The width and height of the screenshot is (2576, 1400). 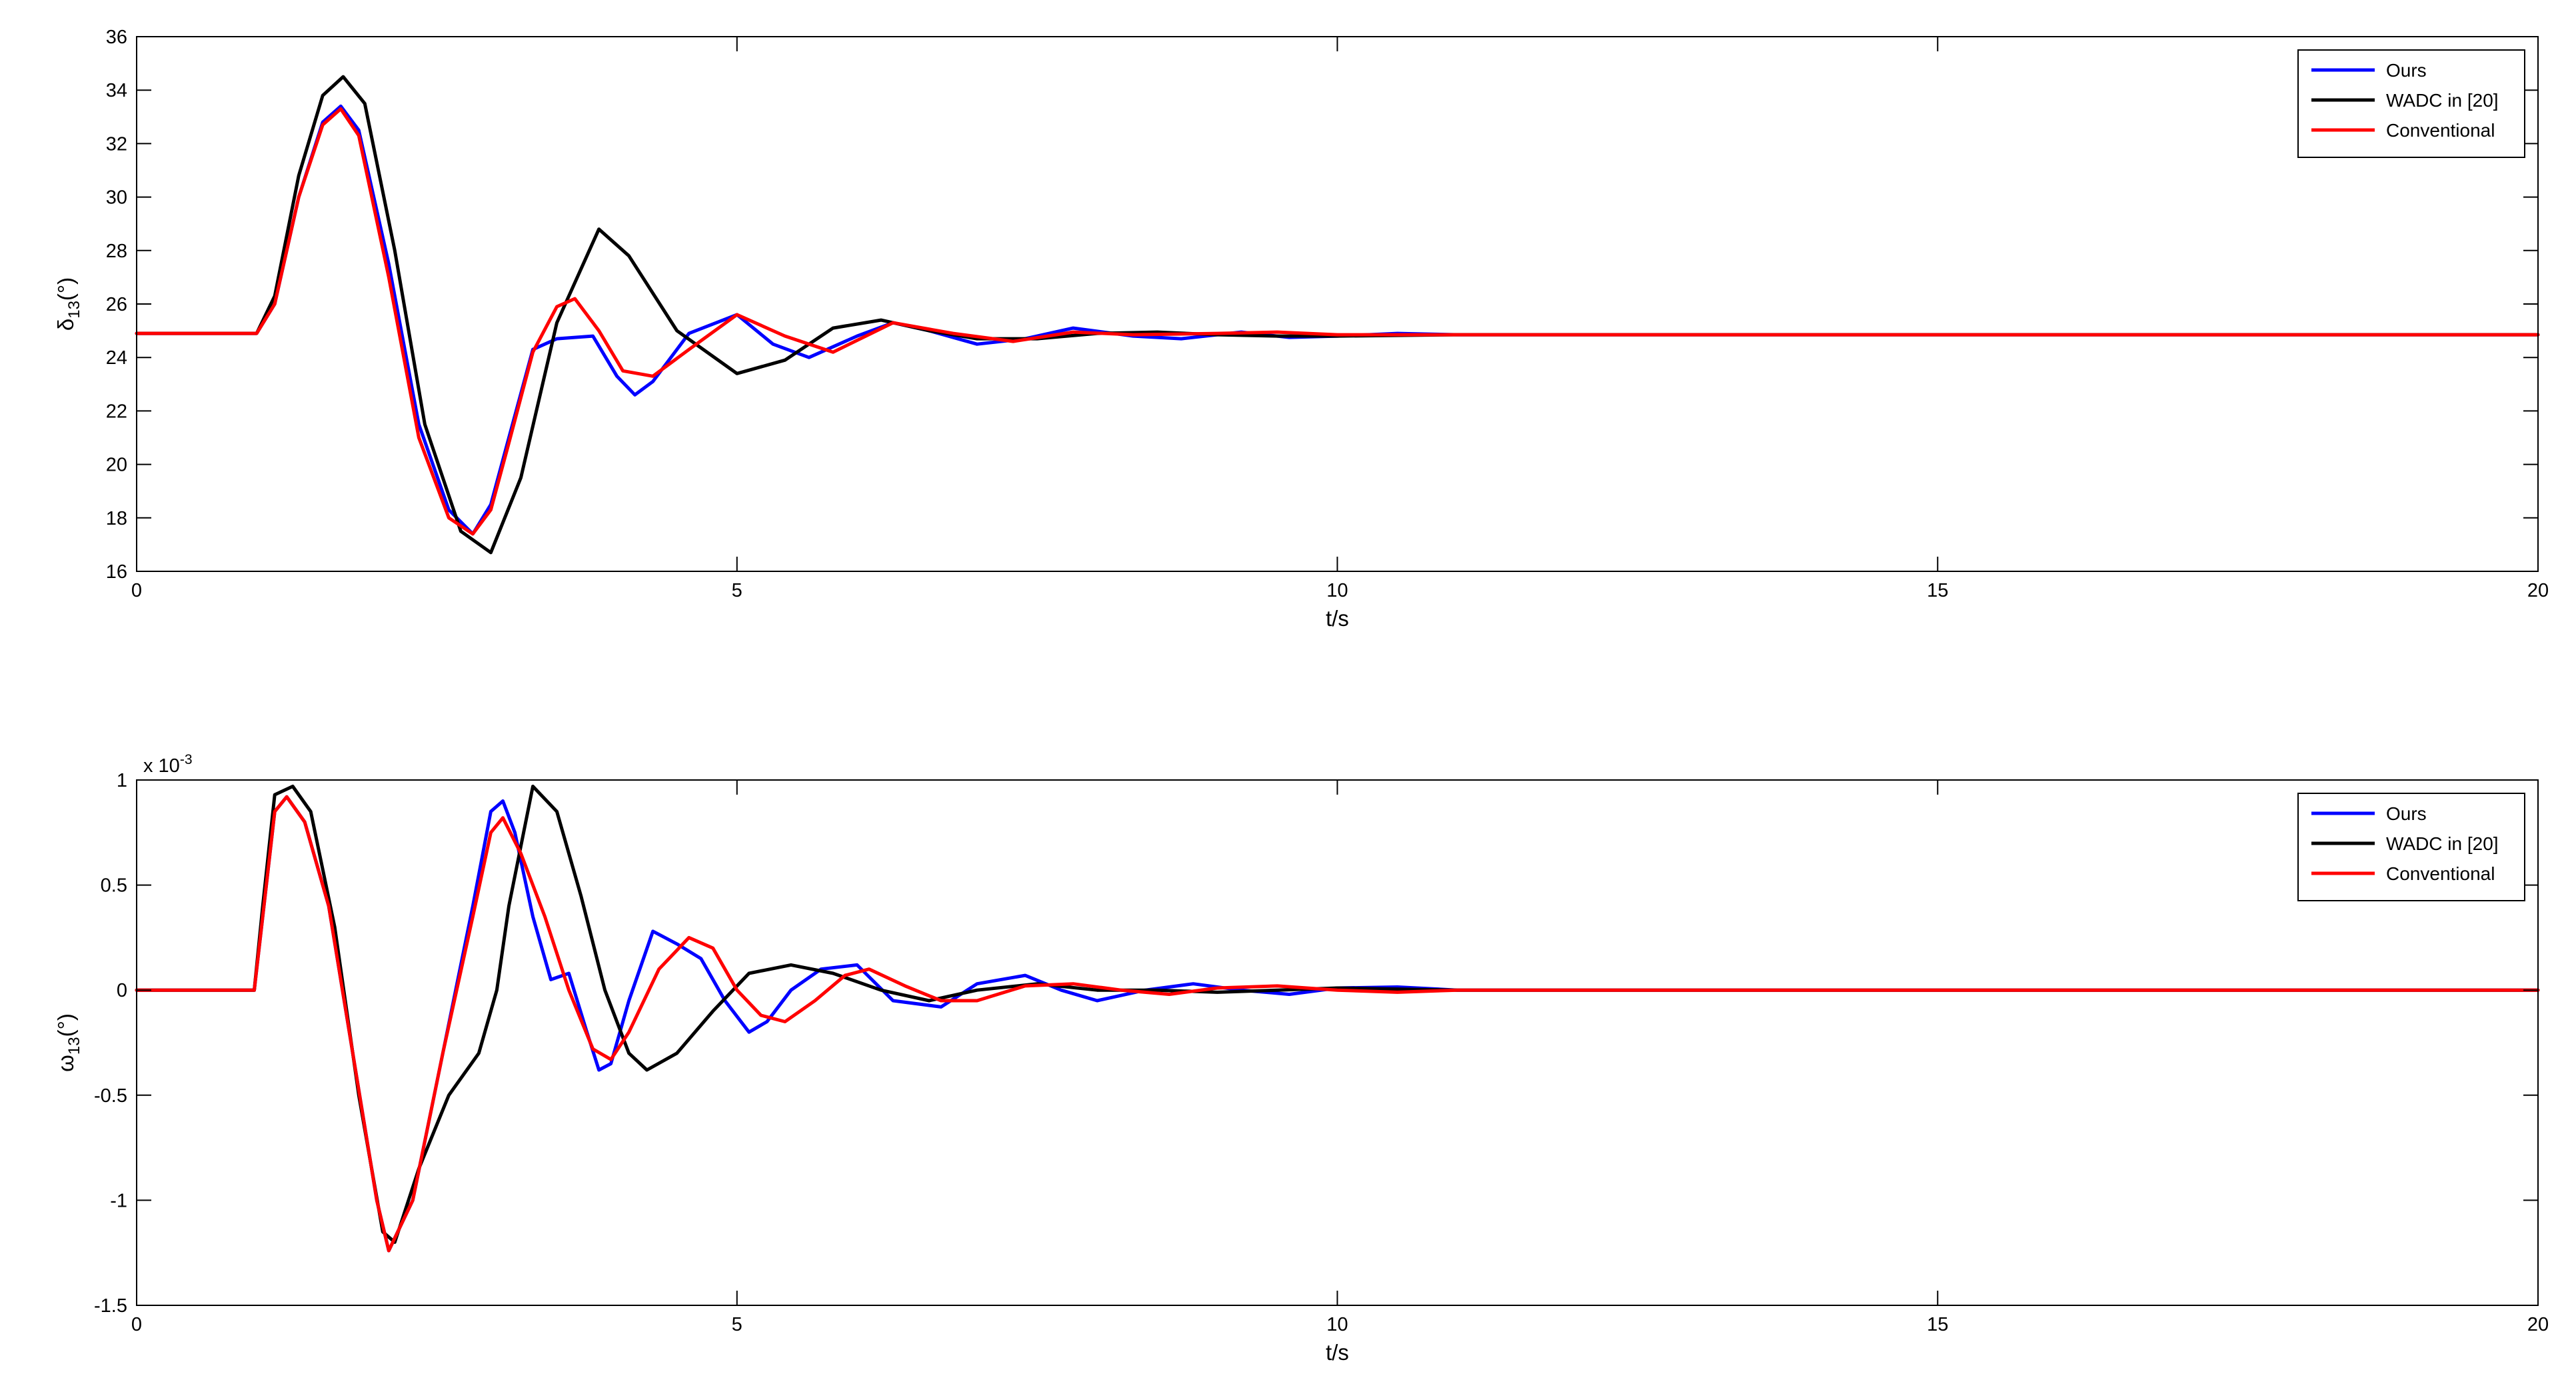 What do you see at coordinates (74, 1046) in the screenshot?
I see `omega-y-label-subscript: 13` at bounding box center [74, 1046].